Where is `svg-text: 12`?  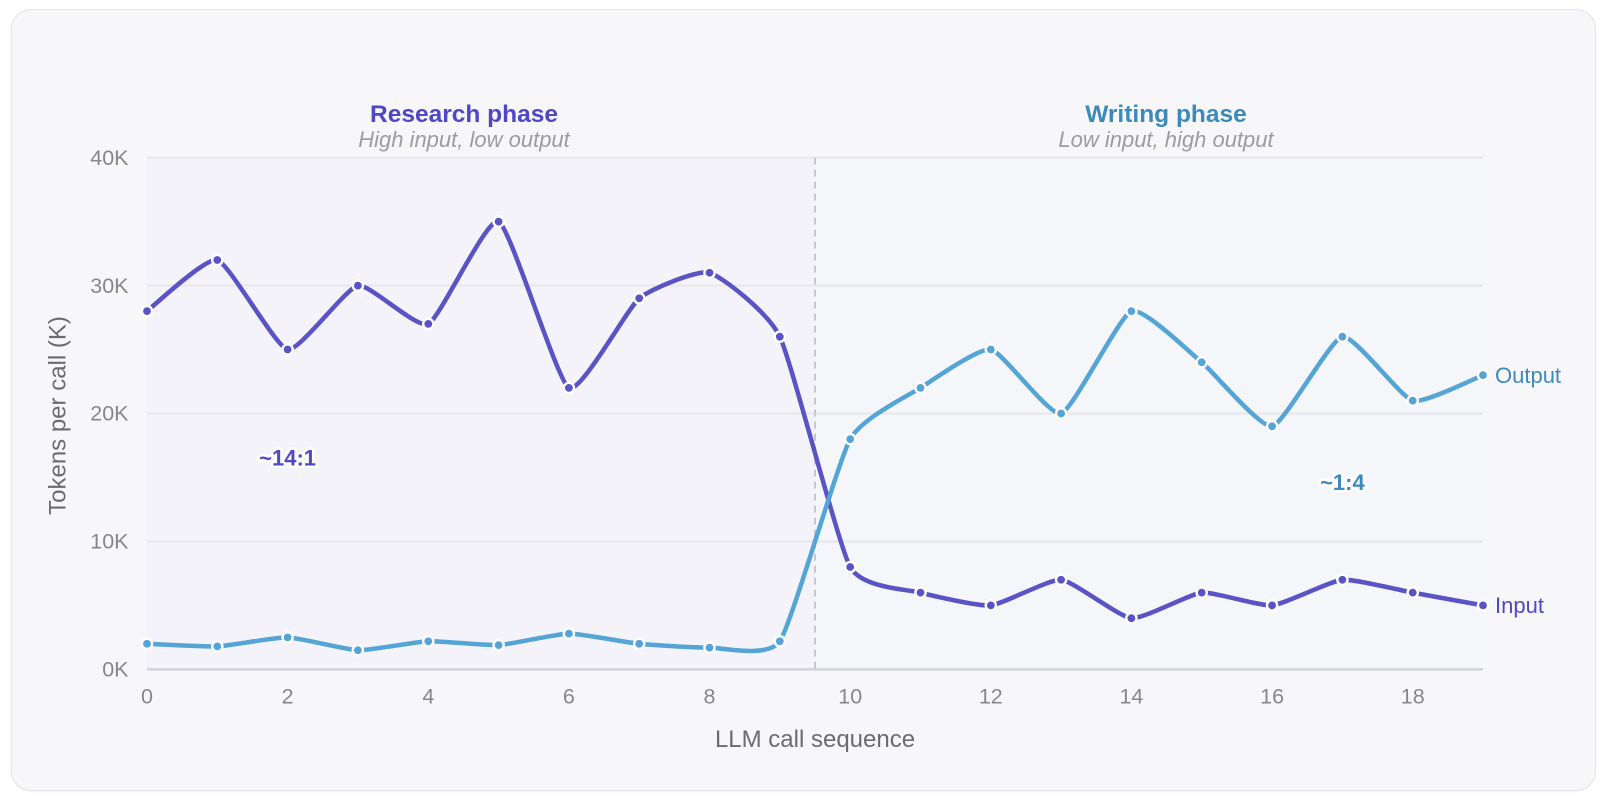
svg-text: 12 is located at coordinates (991, 697).